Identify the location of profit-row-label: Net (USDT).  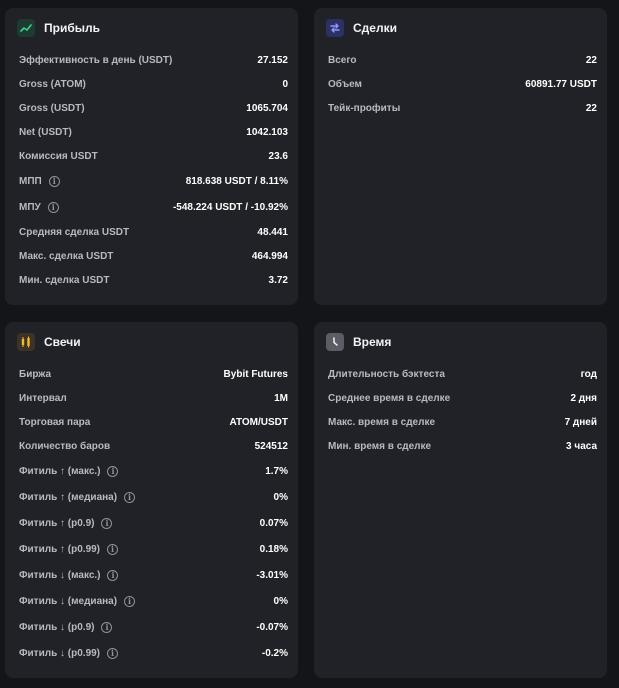
(45, 132).